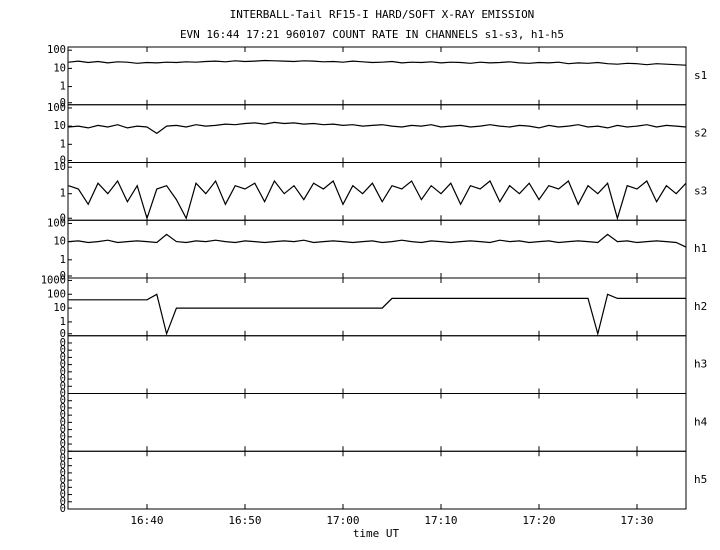 The height and width of the screenshot is (550, 720). What do you see at coordinates (700, 364) in the screenshot?
I see `panel-label: h3` at bounding box center [700, 364].